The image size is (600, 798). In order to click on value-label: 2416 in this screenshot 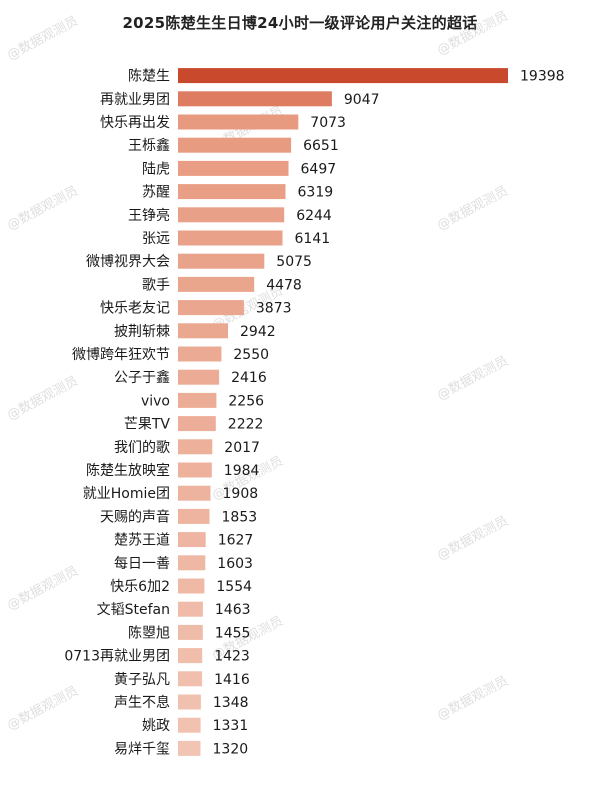, I will do `click(249, 378)`.